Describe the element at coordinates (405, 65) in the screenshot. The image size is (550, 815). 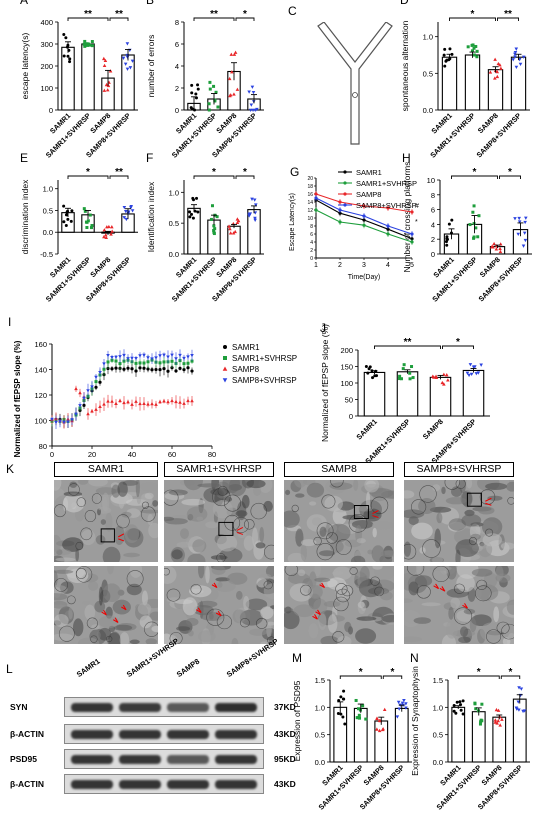
I see `y-axis-label: spontaneous alternation` at that location.